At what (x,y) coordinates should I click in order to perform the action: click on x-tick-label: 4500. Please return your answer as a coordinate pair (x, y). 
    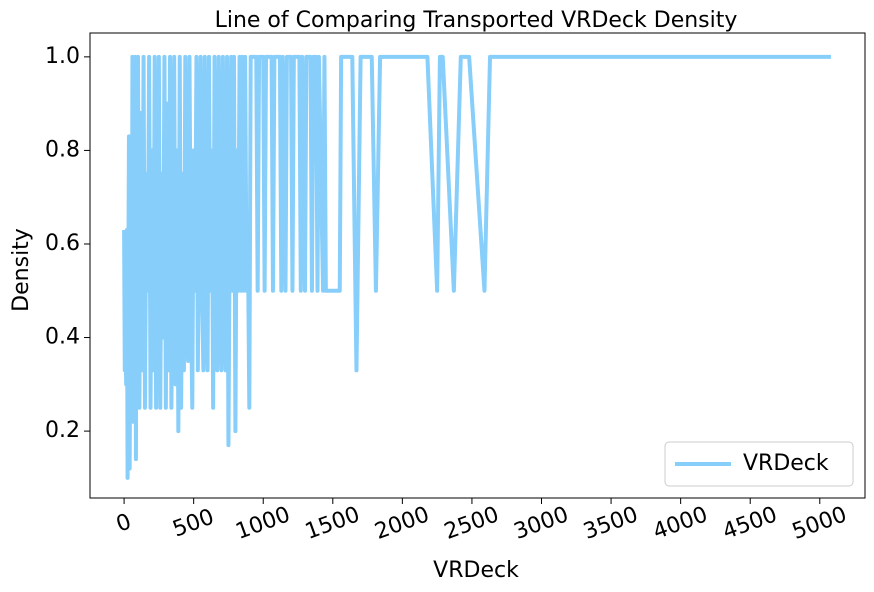
    Looking at the image, I should click on (749, 523).